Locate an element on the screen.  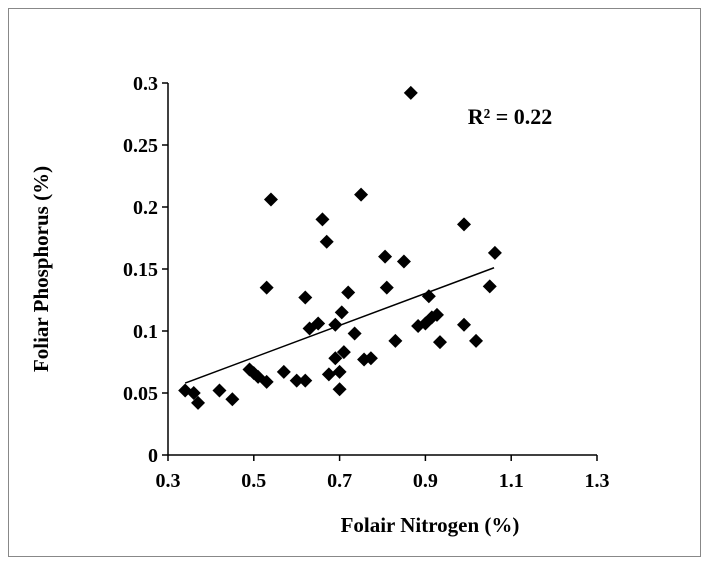
x-tick-label: 0.9 is located at coordinates (425, 481).